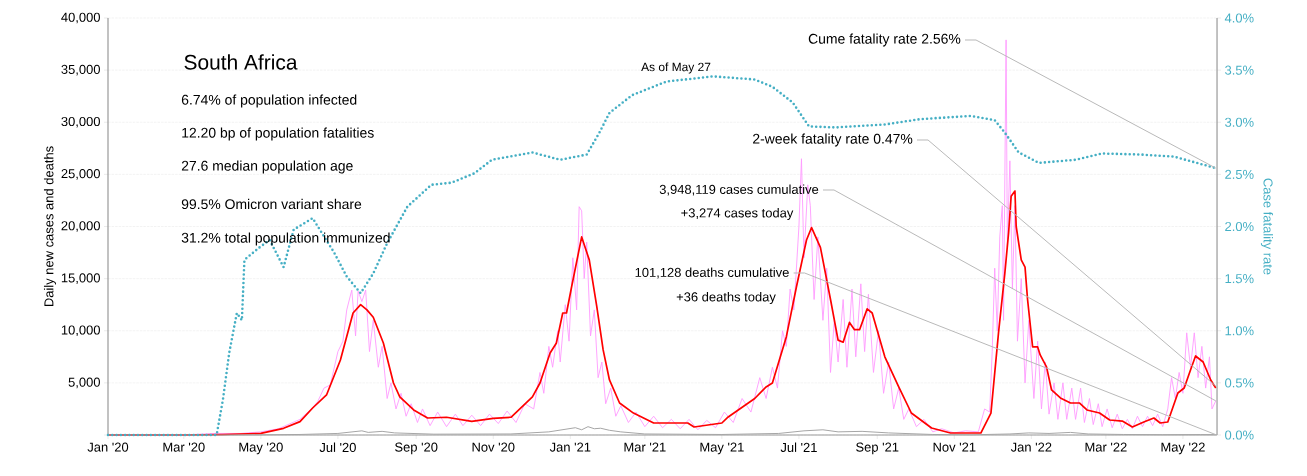  Describe the element at coordinates (1239, 18) in the screenshot. I see `y2-tick-label: 4.0%` at that location.